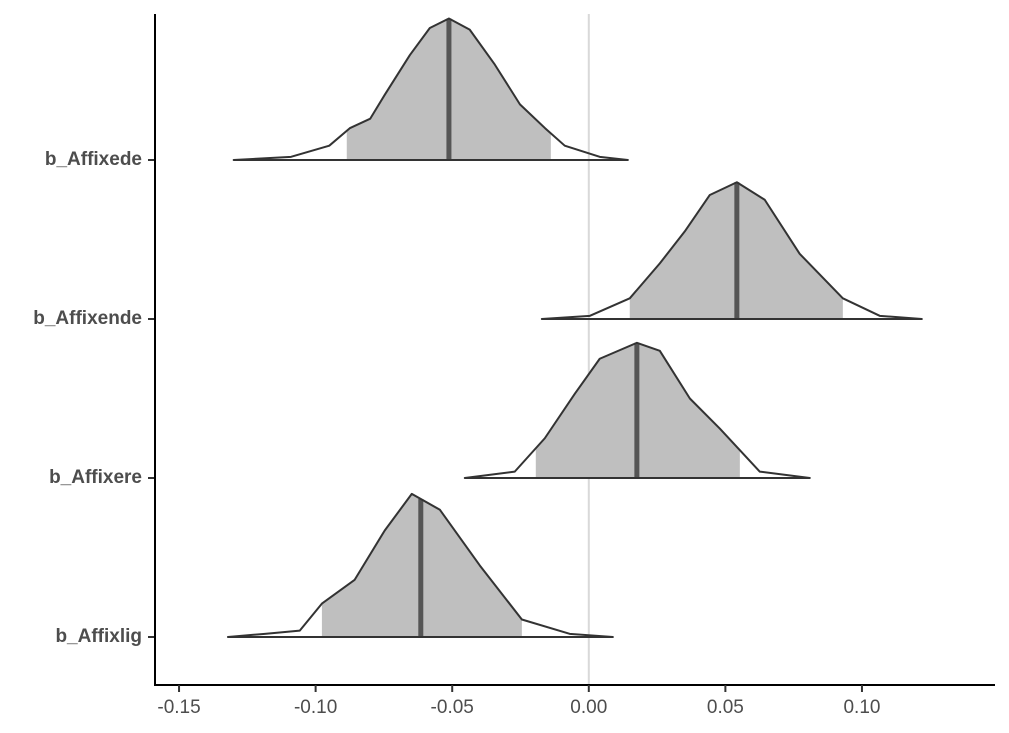 Image resolution: width=1009 pixels, height=733 pixels. Describe the element at coordinates (98, 636) in the screenshot. I see `y-tick-label: b_Affixlig` at that location.